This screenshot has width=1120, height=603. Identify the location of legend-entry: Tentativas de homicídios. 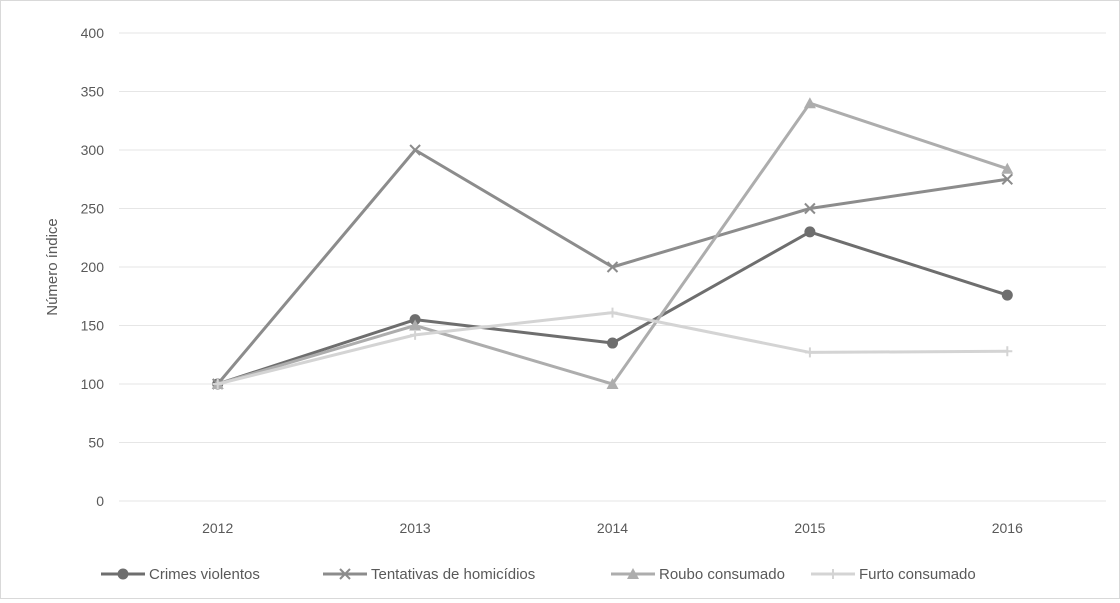
(429, 574).